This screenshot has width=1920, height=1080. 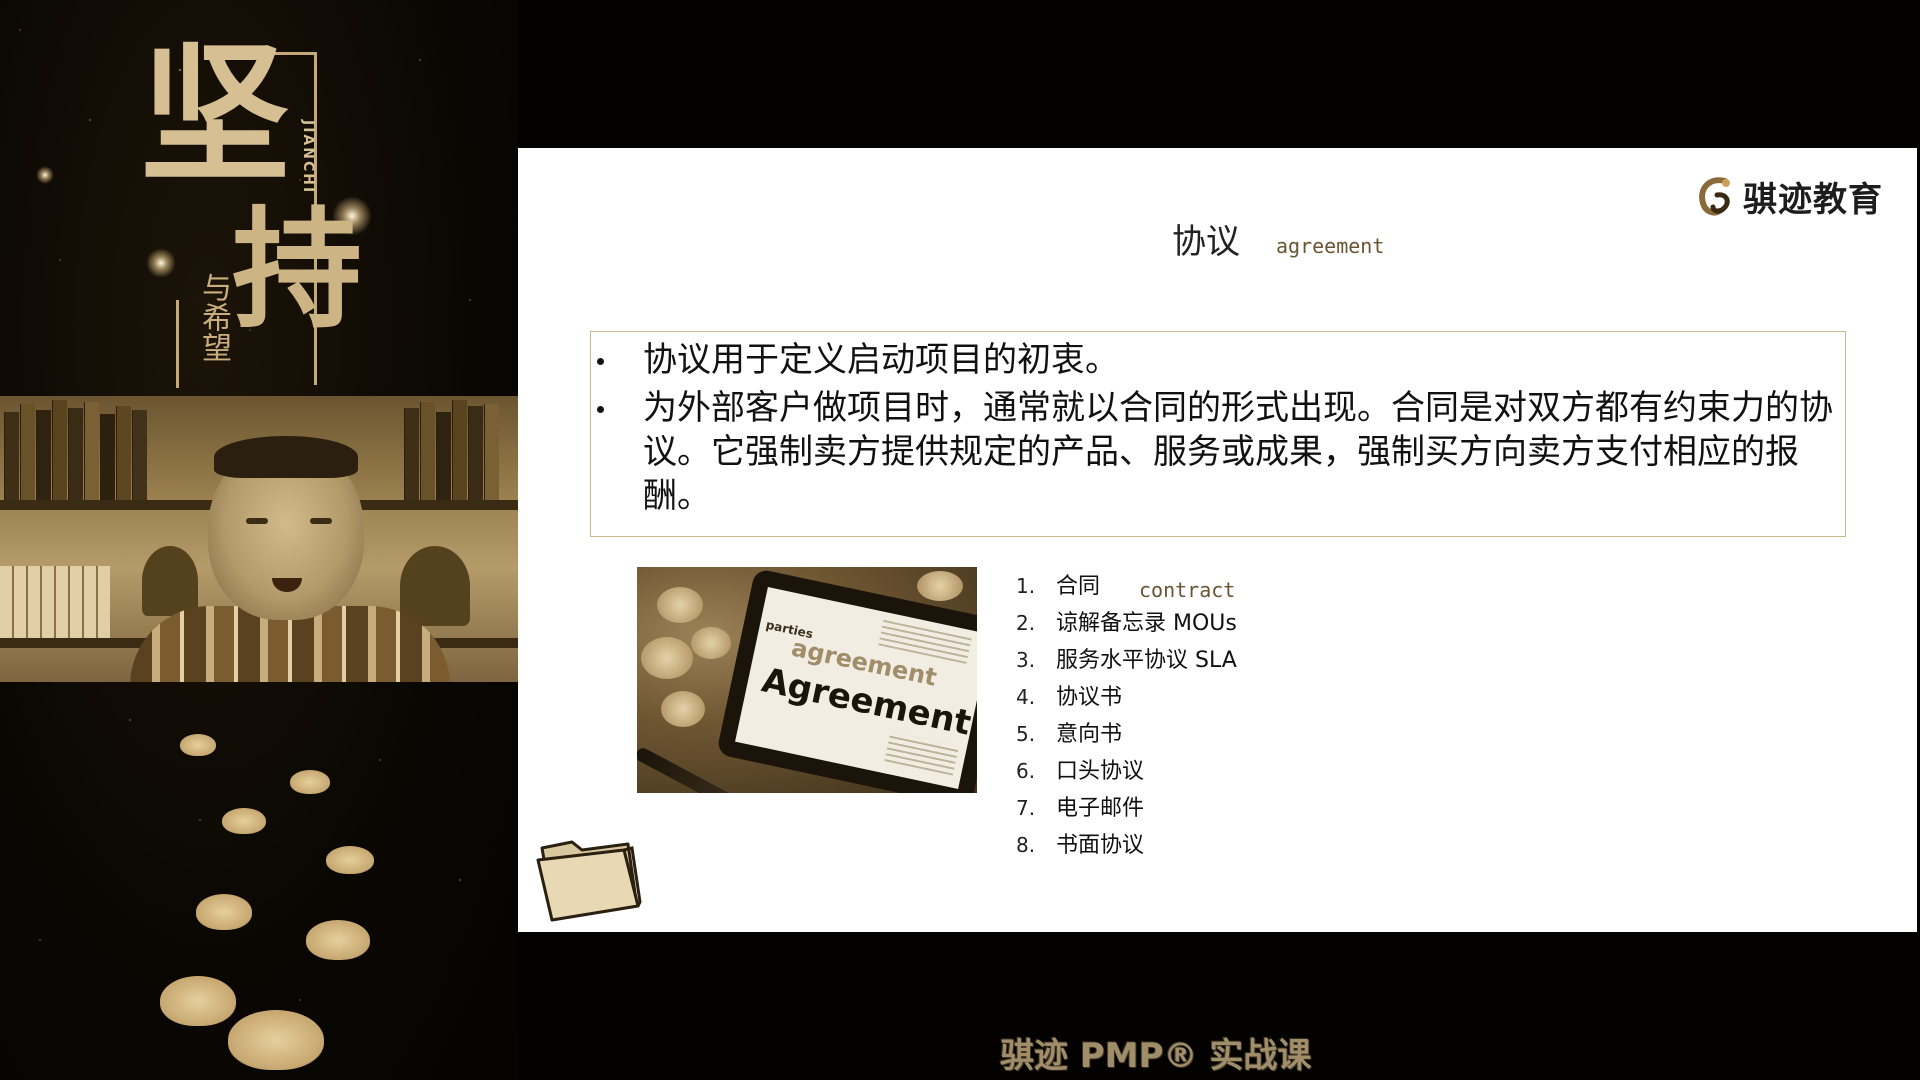 What do you see at coordinates (1026, 808) in the screenshot?
I see `list-number: 7.` at bounding box center [1026, 808].